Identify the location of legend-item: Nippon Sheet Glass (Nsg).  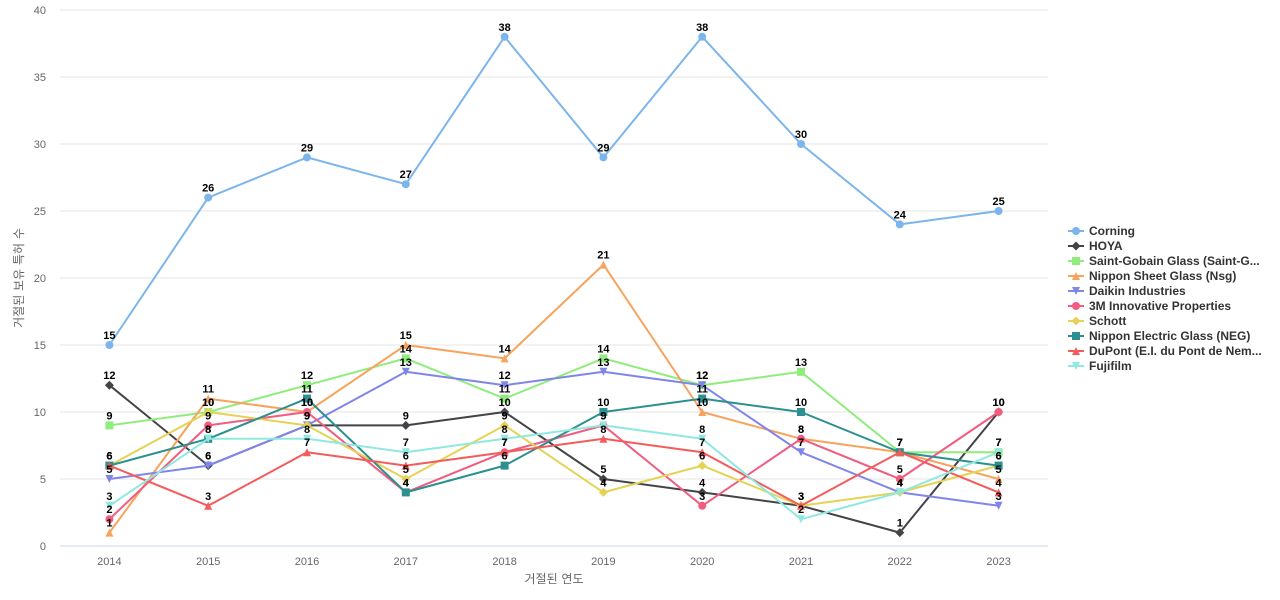
(1152, 276).